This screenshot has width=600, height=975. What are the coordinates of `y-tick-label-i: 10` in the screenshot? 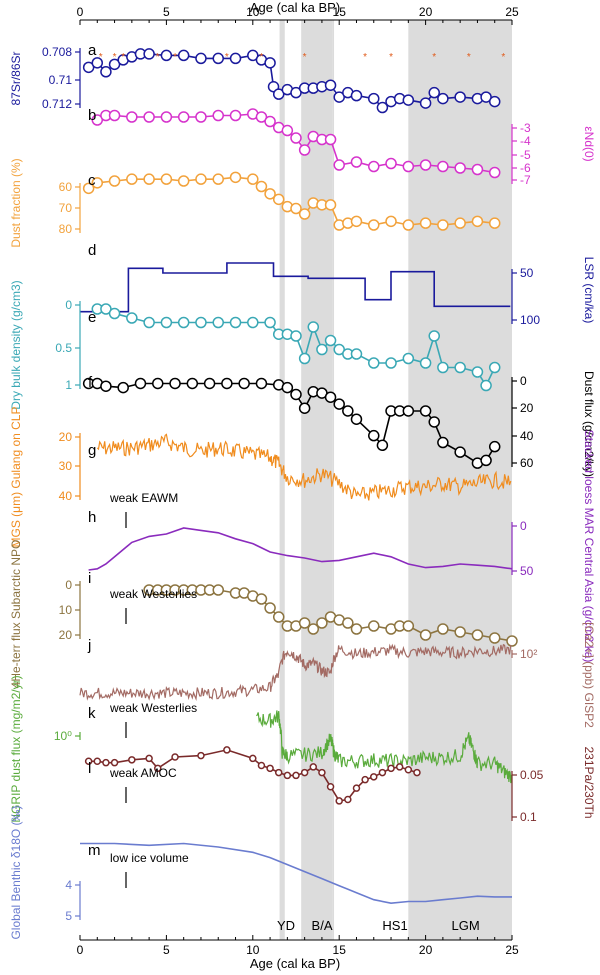 It's located at (66, 610).